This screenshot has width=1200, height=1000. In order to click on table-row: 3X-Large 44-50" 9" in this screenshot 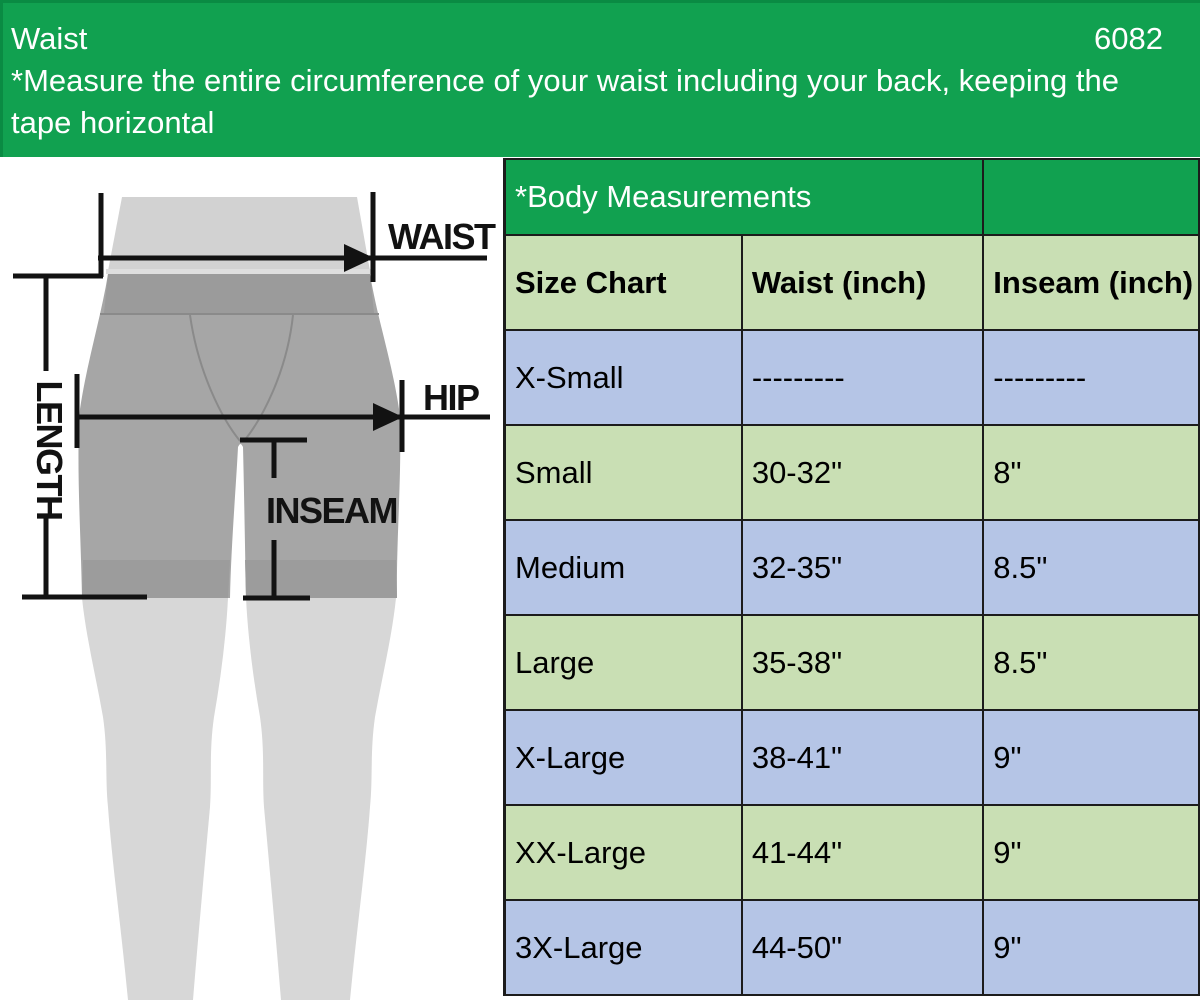, I will do `click(851, 947)`.